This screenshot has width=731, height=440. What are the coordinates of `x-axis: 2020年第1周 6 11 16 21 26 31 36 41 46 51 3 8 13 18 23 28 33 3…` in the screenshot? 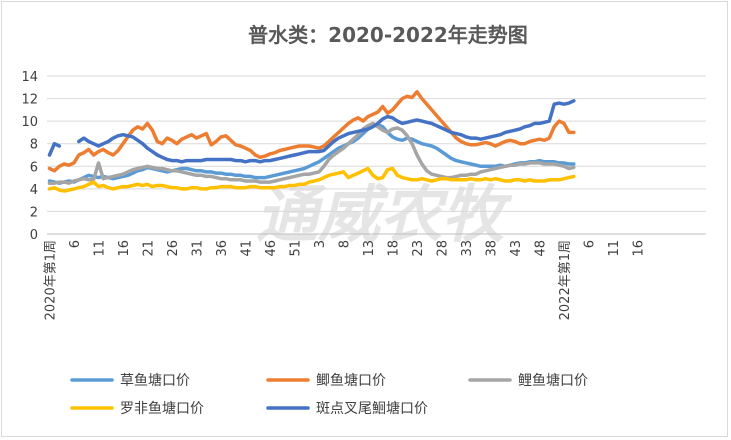 It's located at (344, 280).